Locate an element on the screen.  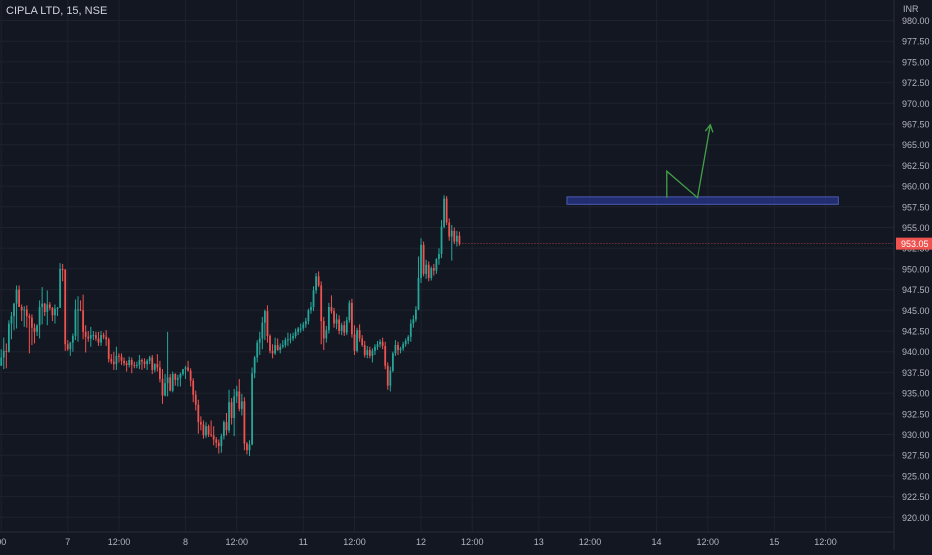
projection-arrow-layer is located at coordinates (690, 161).